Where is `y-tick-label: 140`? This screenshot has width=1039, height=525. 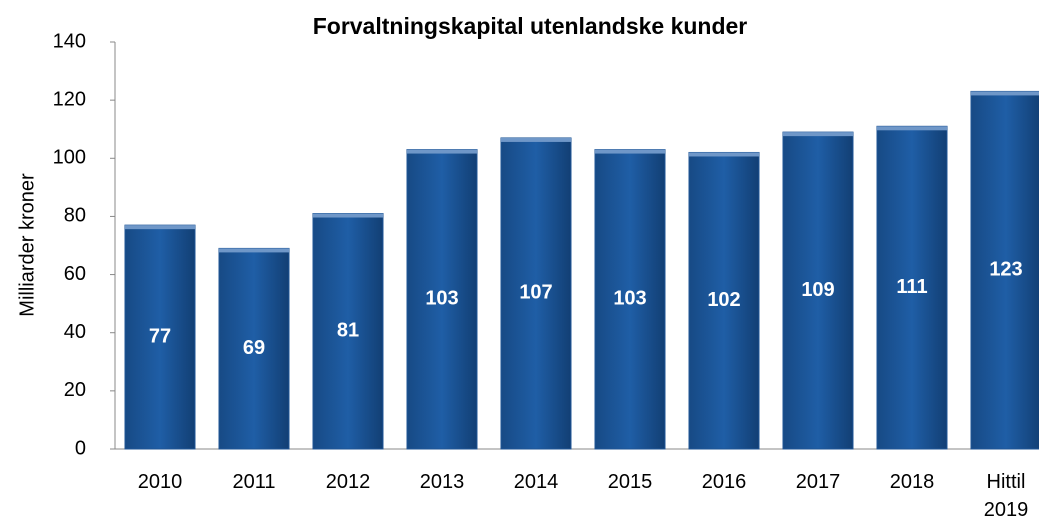
y-tick-label: 140 is located at coordinates (69, 41).